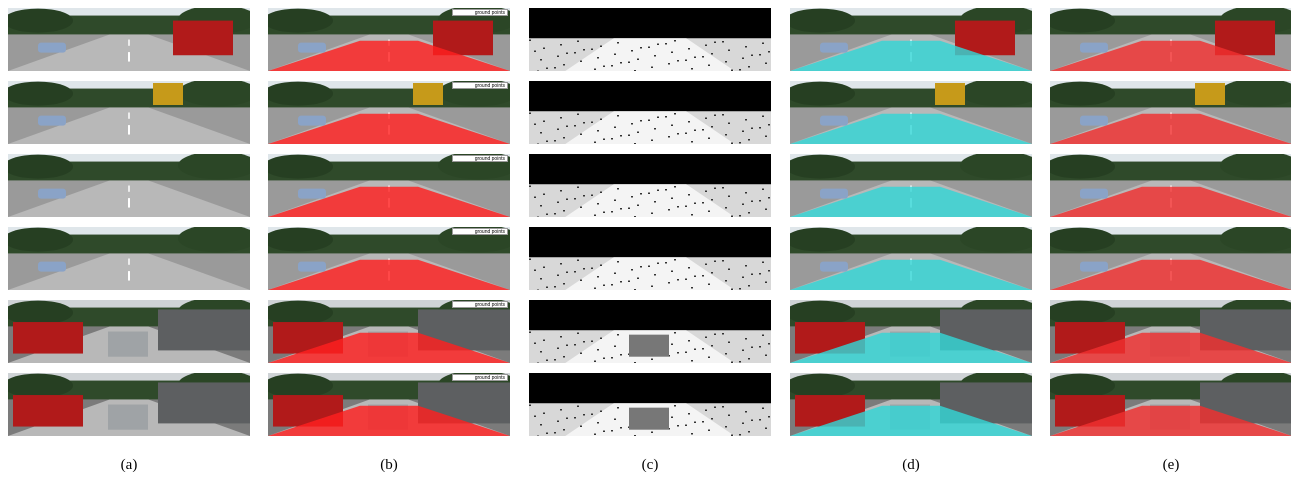  What do you see at coordinates (389, 465) in the screenshot?
I see `subfigure-caption: (b)` at bounding box center [389, 465].